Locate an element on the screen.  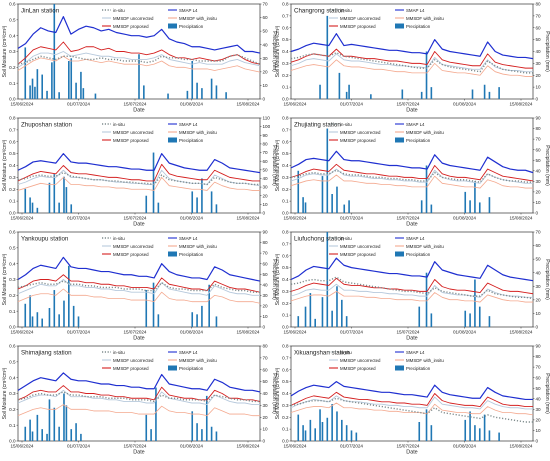
x-tick-label: 01/07/2024 is located at coordinates (78, 104).